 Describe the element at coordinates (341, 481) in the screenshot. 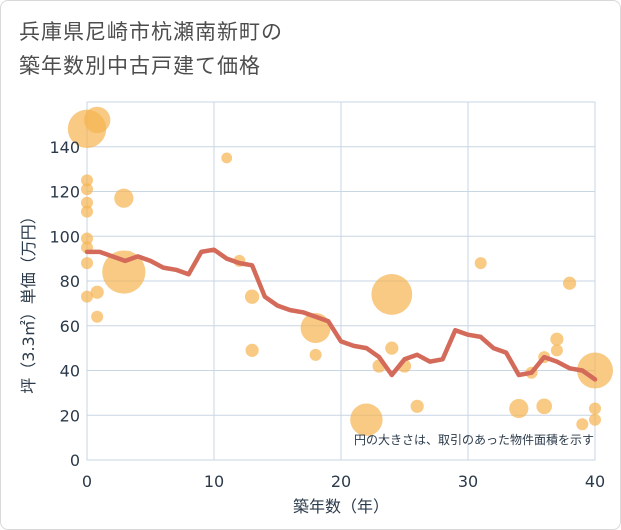

I see `x-tick-label: 20` at that location.